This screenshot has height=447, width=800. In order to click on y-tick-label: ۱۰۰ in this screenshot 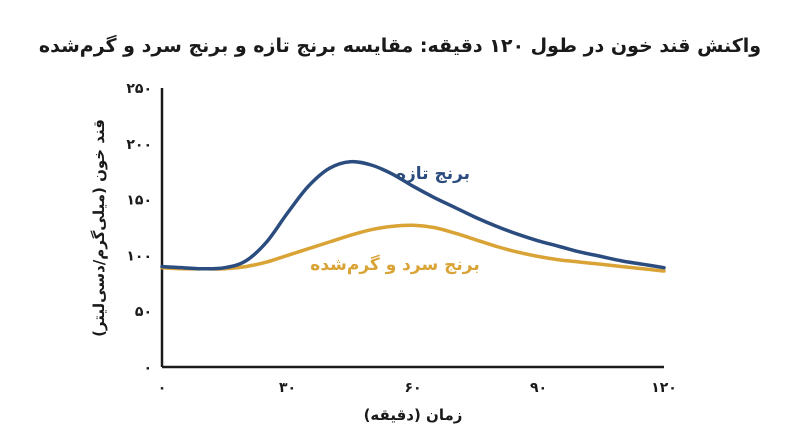, I will do `click(139, 256)`.